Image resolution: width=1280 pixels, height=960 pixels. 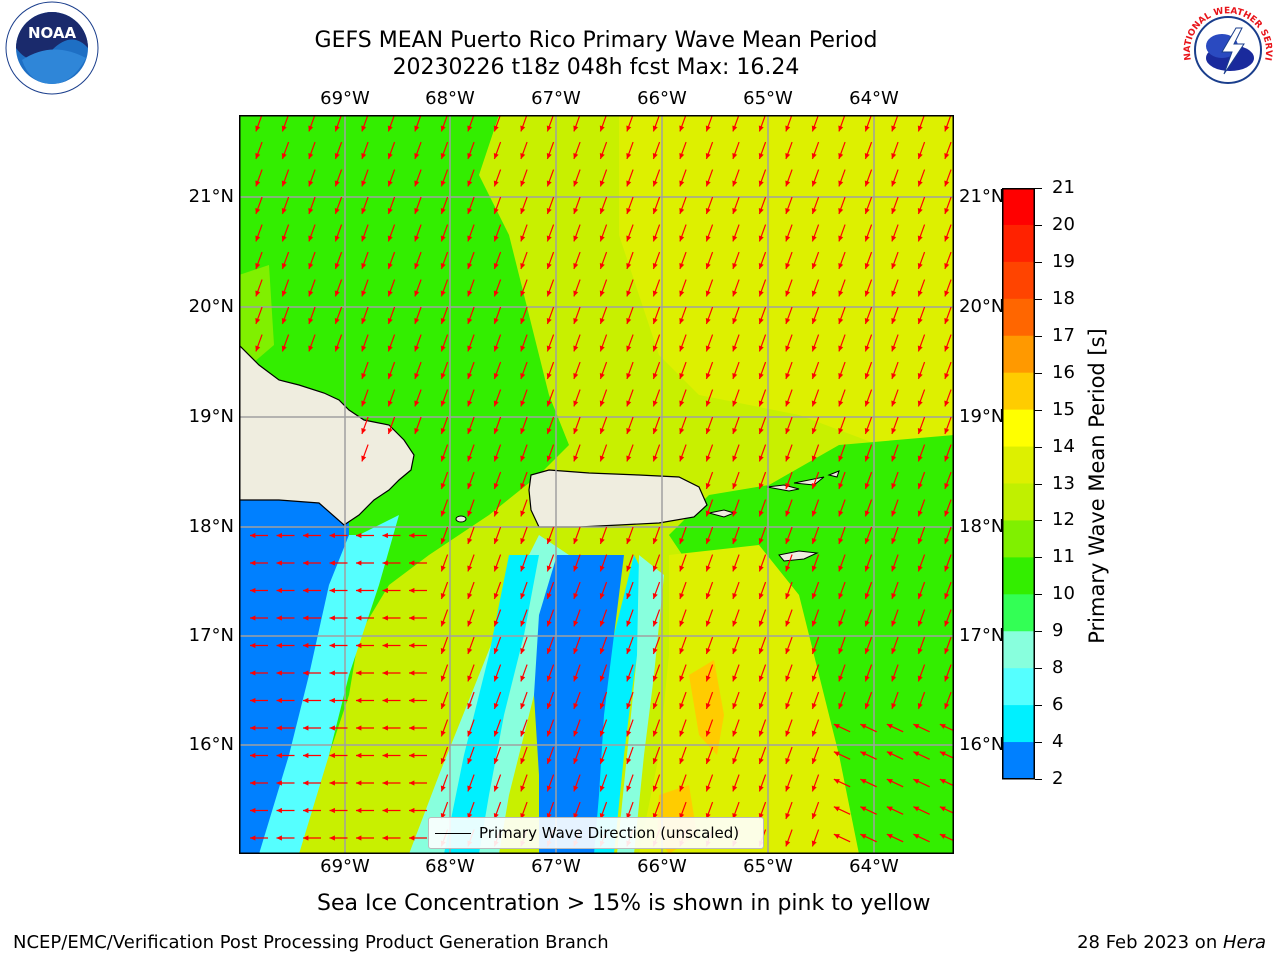 I want to click on colorbar-tick-label: 19, so click(x=1063, y=261).